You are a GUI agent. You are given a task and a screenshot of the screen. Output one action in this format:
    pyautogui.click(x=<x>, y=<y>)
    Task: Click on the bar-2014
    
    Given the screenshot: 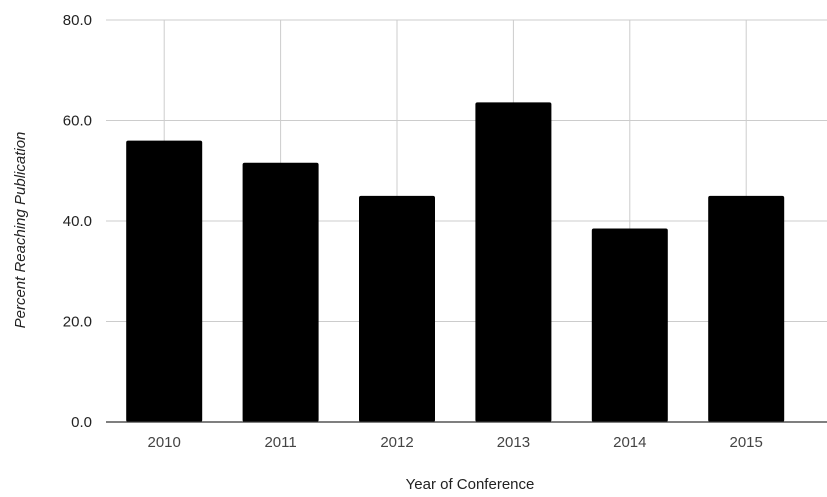 What is the action you would take?
    pyautogui.click(x=629, y=325)
    